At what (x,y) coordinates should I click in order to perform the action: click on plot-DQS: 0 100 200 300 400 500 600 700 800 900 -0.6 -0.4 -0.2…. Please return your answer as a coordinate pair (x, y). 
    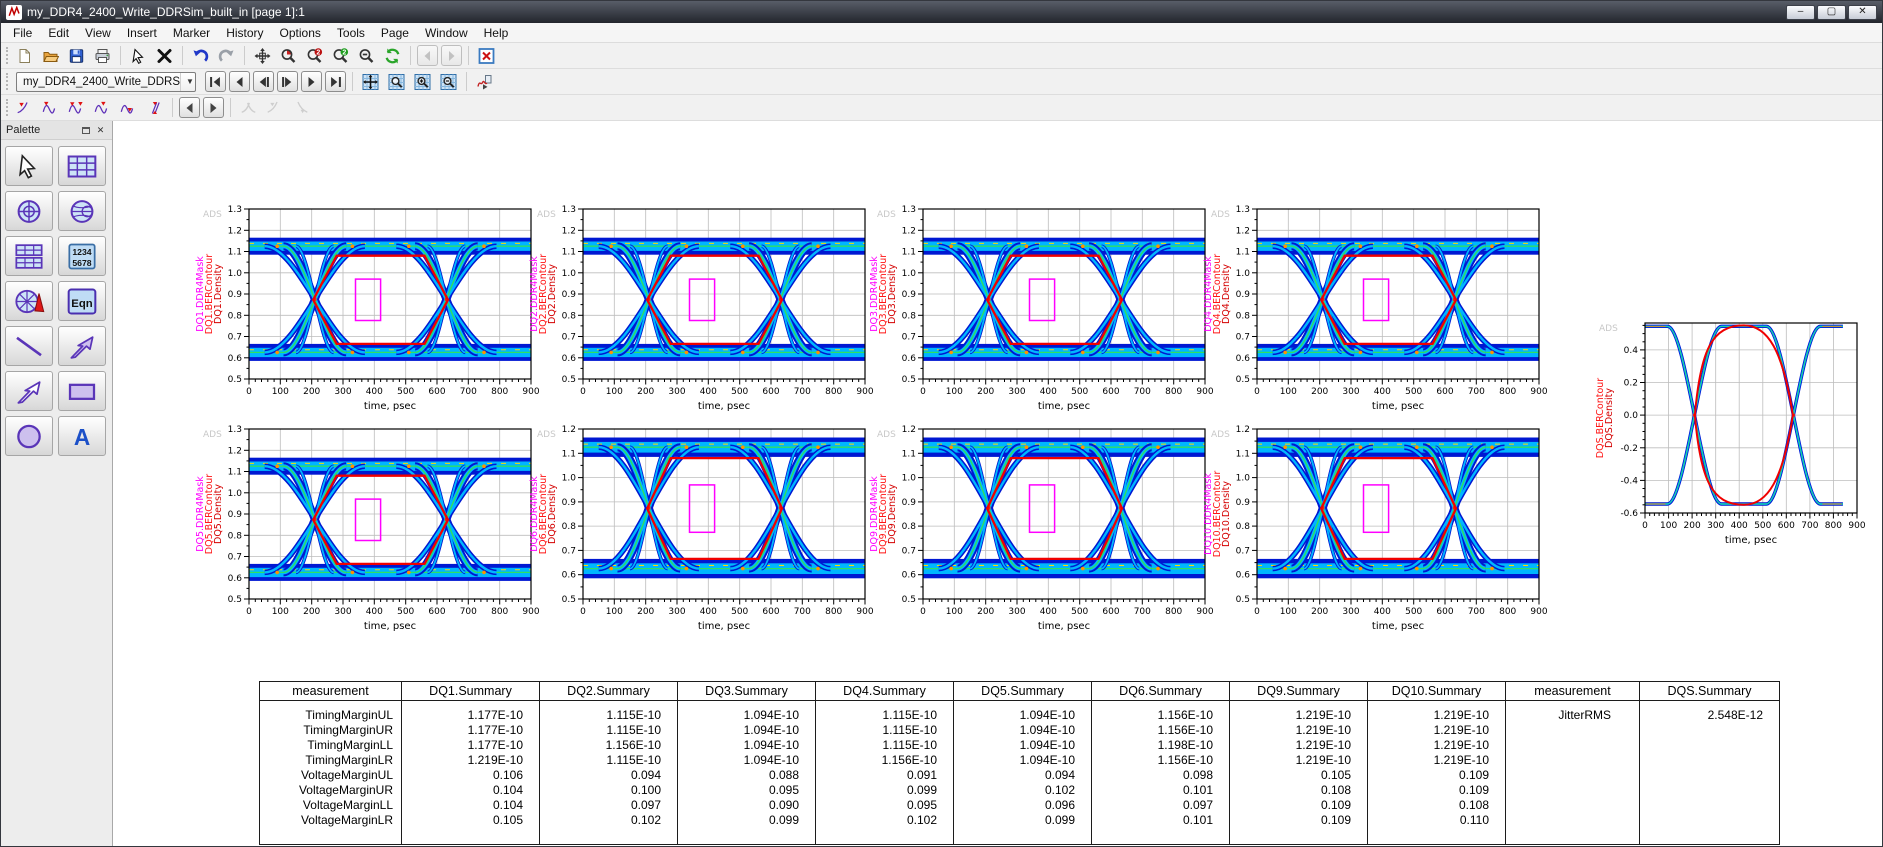
    Looking at the image, I should click on (1733, 433).